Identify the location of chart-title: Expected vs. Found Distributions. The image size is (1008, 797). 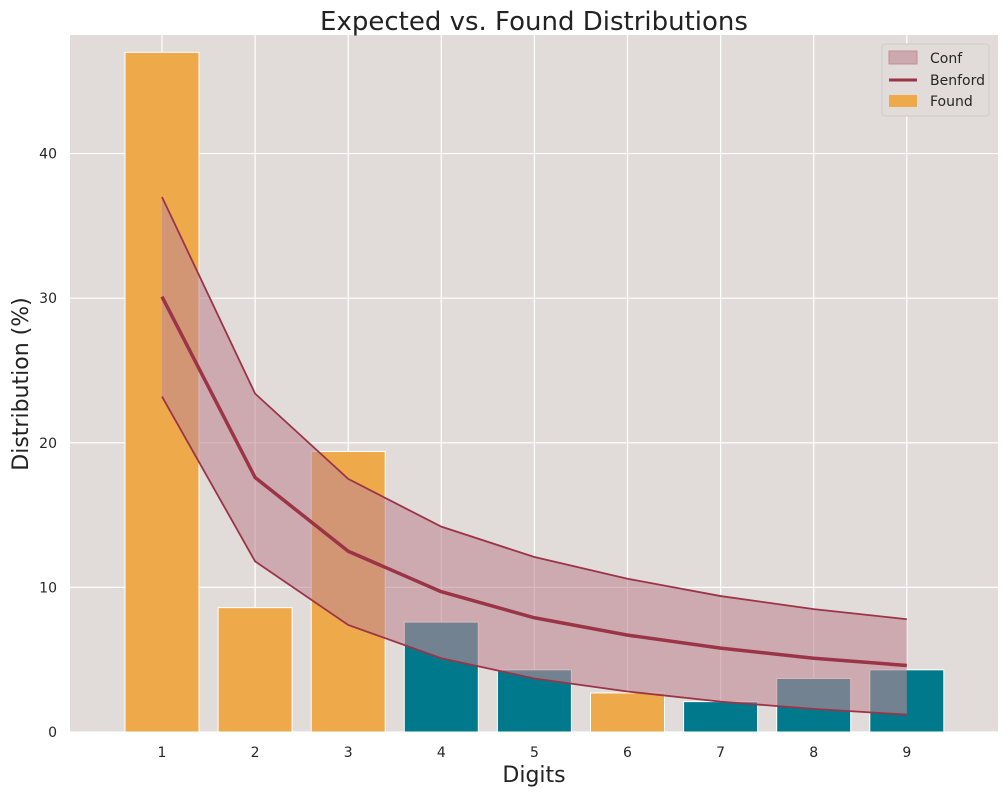
(534, 22).